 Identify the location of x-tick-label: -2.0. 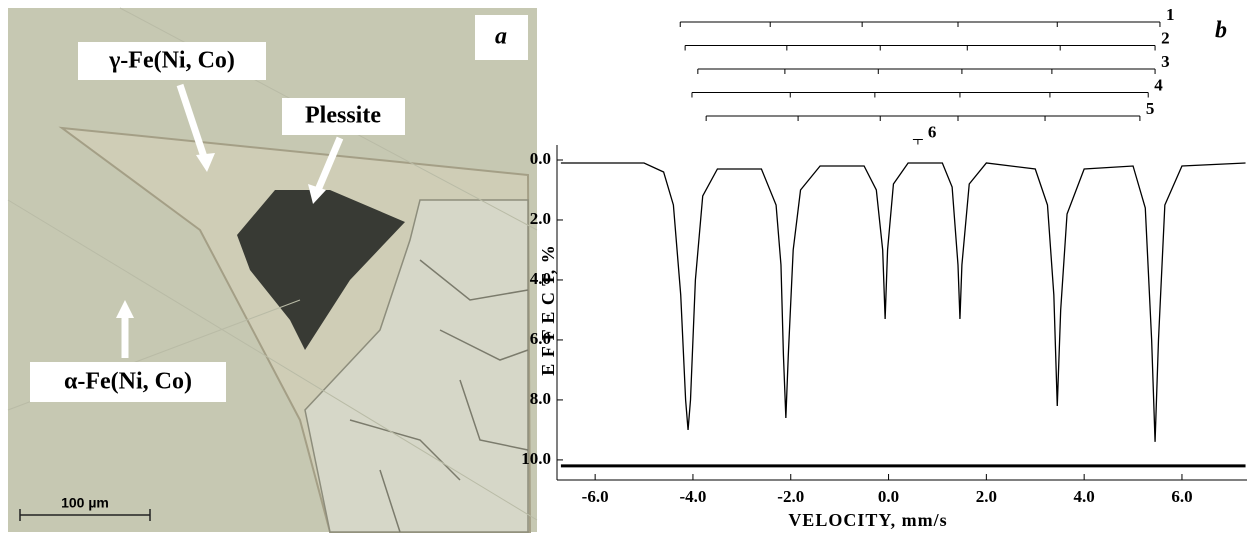
(790, 496).